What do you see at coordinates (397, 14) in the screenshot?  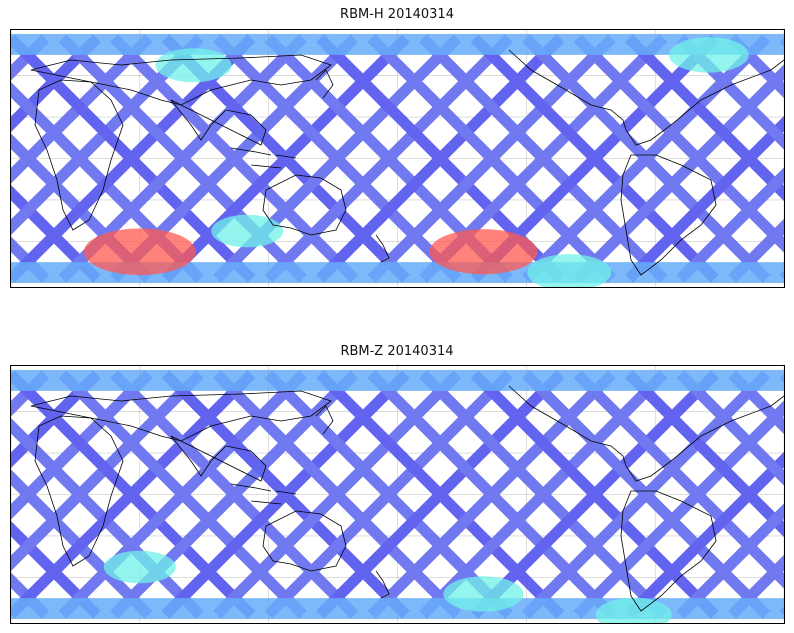 I see `panel-1-title: RBM-H 20140314` at bounding box center [397, 14].